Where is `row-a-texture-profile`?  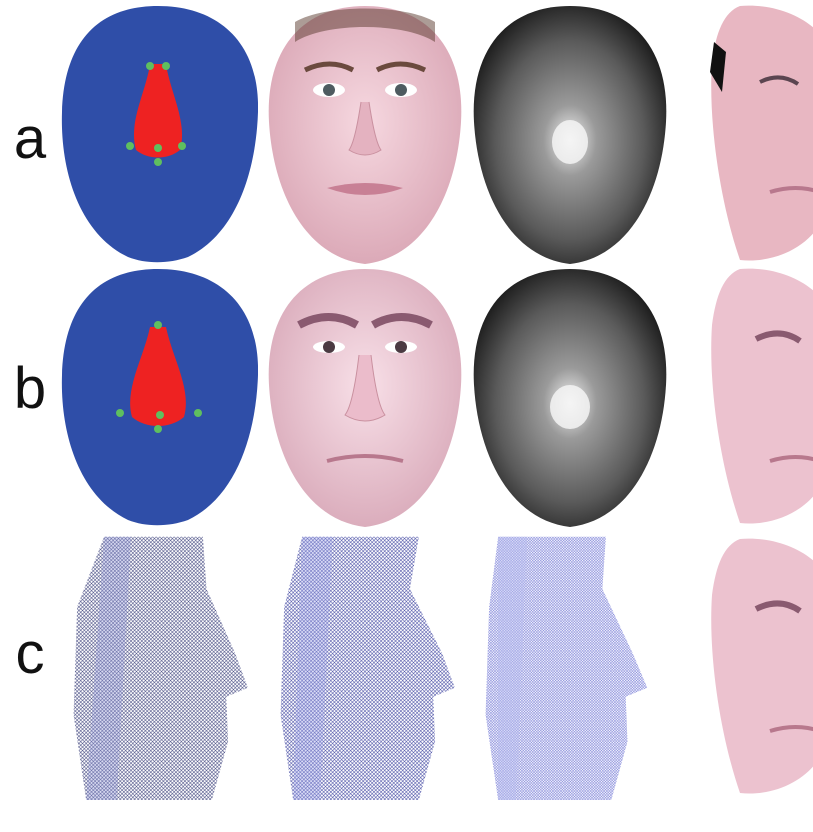 row-a-texture-profile is located at coordinates (741, 134).